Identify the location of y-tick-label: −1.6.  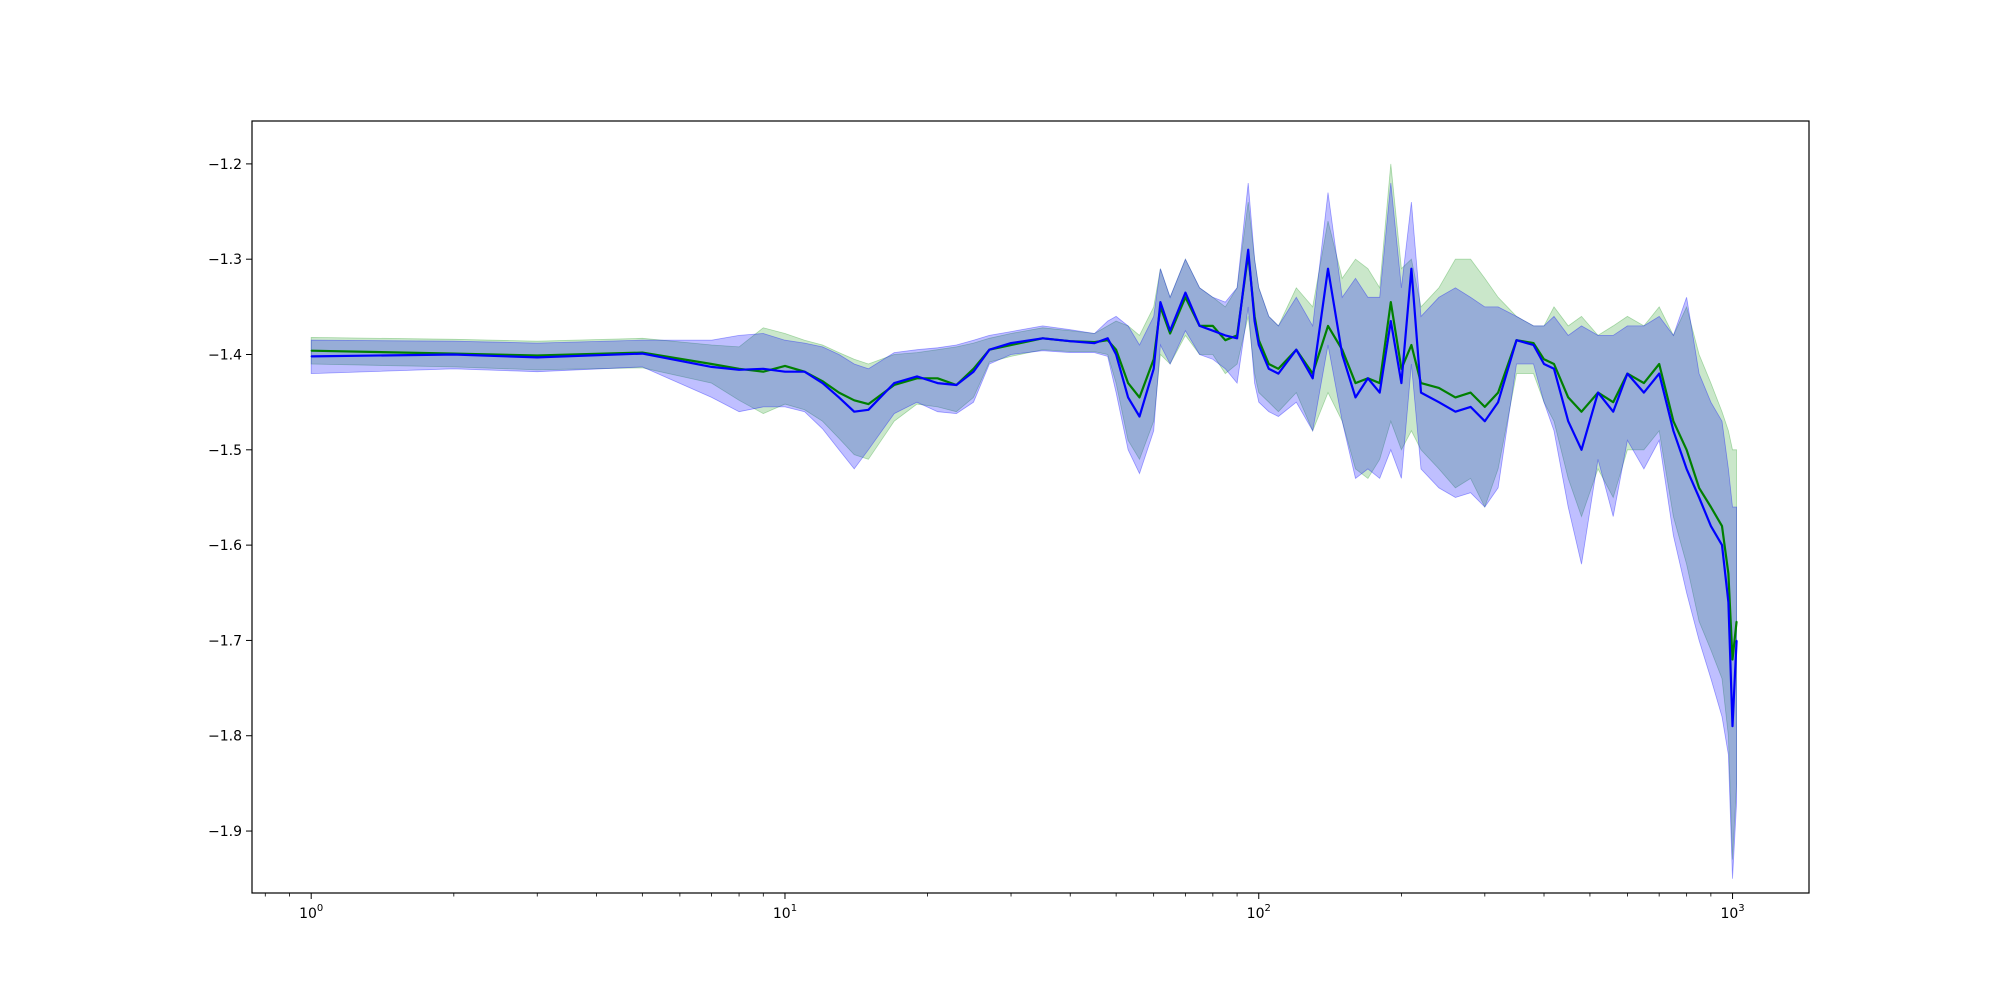
(225, 546).